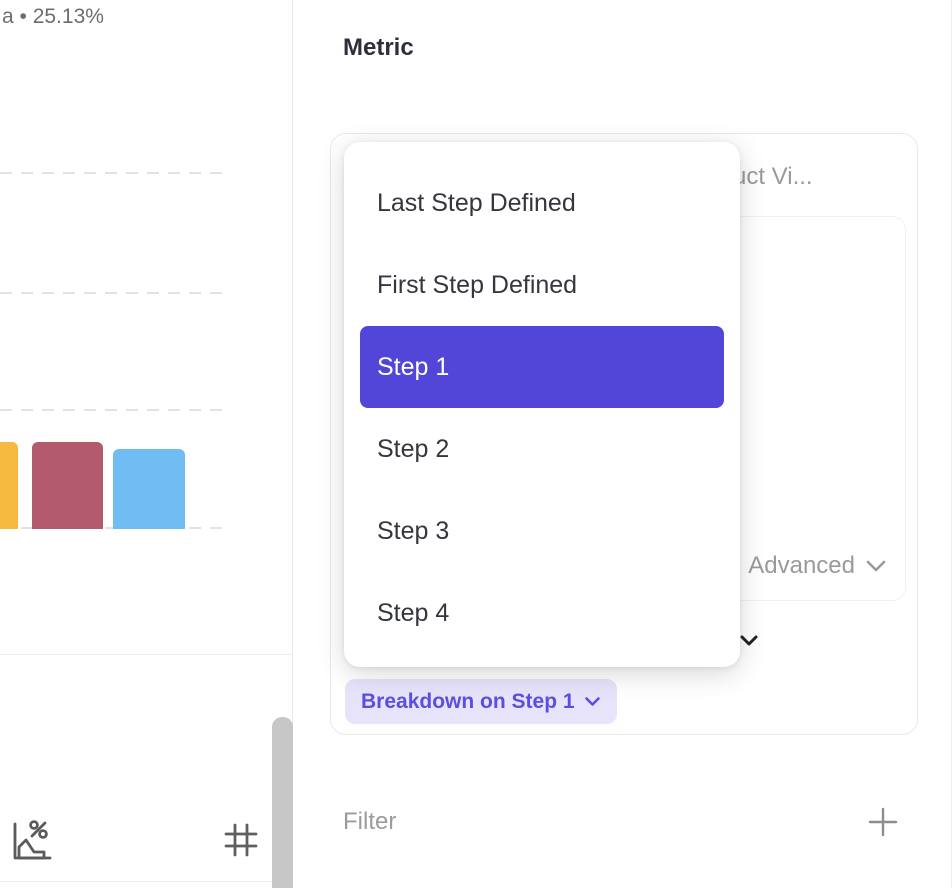 This screenshot has width=952, height=888. Describe the element at coordinates (413, 530) in the screenshot. I see `dropdown-option-step-3: Step 3` at that location.